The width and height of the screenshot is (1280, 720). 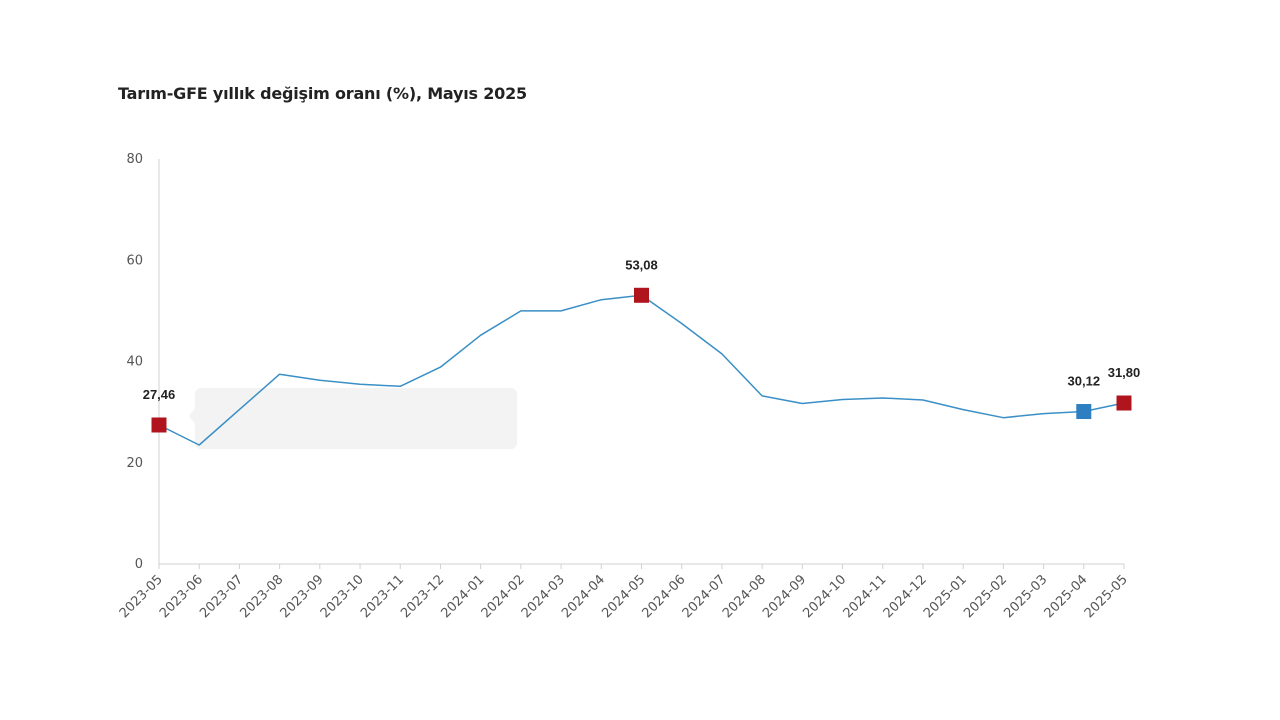 I want to click on x-tick-label: 2024-10, so click(x=824, y=596).